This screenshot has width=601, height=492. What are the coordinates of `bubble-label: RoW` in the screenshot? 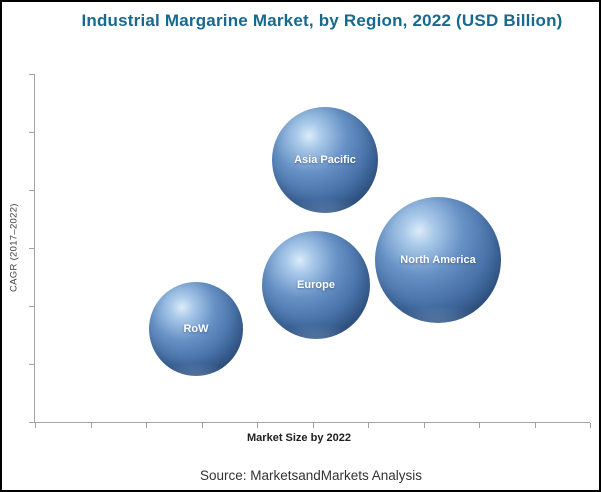 It's located at (196, 329).